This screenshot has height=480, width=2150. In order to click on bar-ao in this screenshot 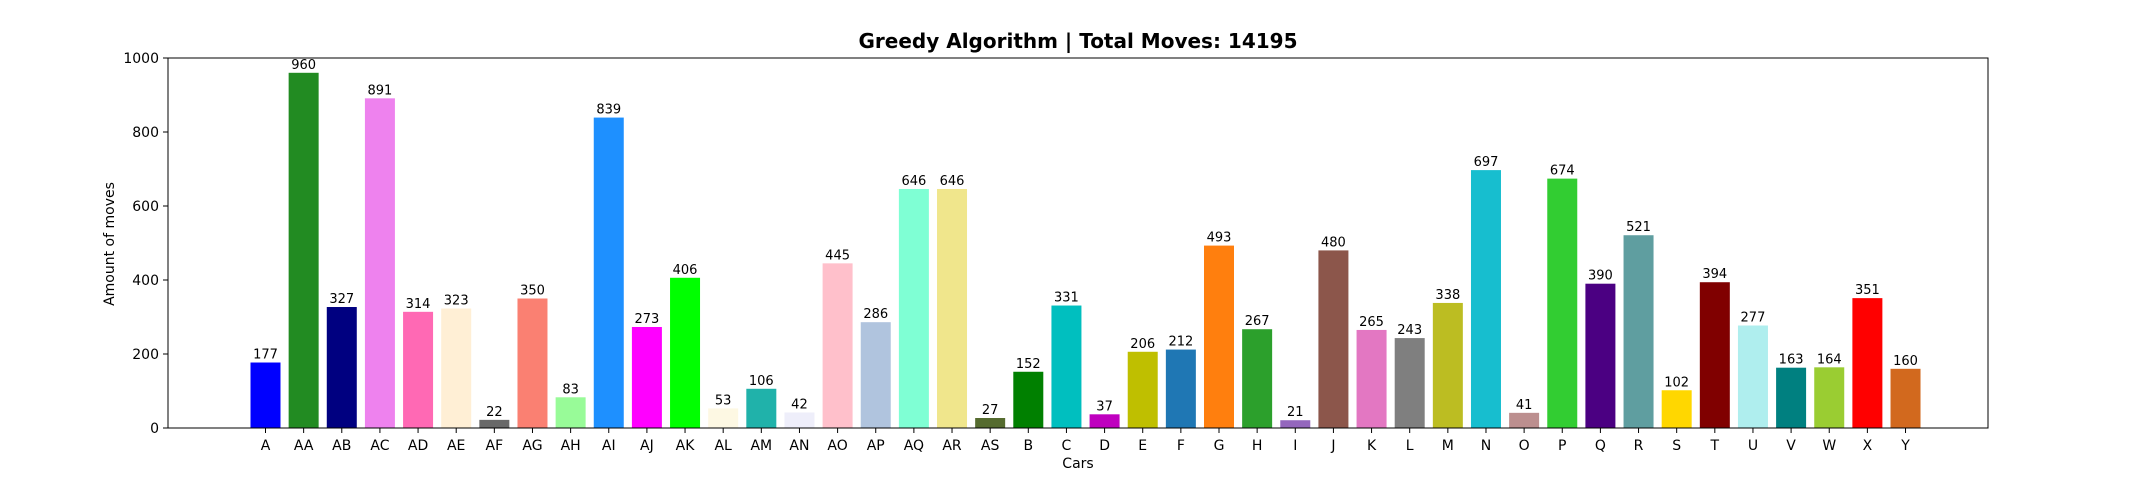, I will do `click(837, 345)`.